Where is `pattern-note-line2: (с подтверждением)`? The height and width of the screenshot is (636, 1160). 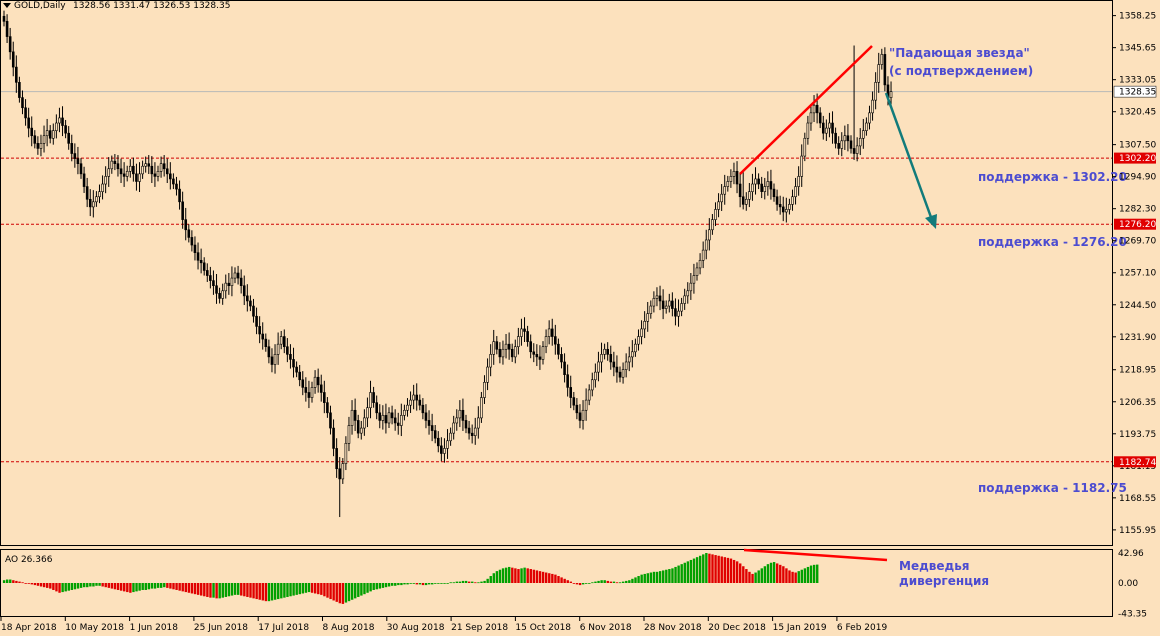
pattern-note-line2: (с подтверждением) is located at coordinates (961, 71).